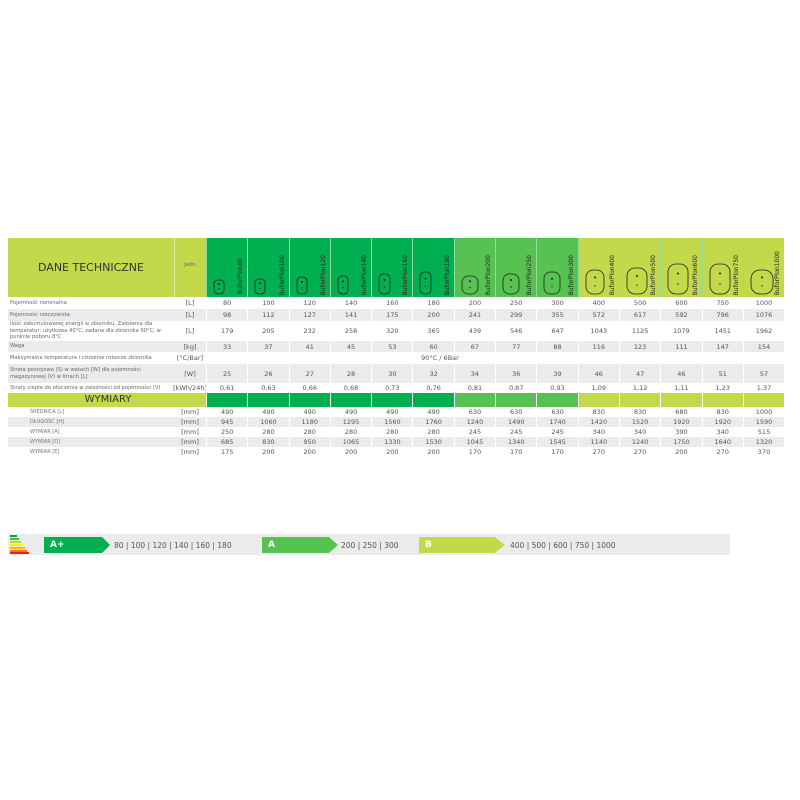  What do you see at coordinates (515, 388) in the screenshot?
I see `cell-value: 0,87` at bounding box center [515, 388].